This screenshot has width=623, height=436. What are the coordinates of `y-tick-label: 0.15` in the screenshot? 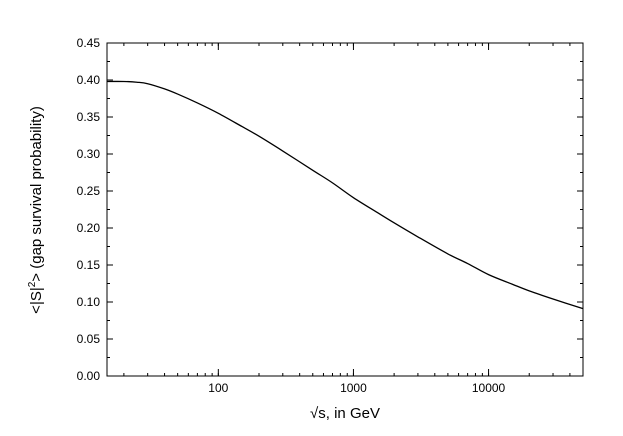 It's located at (89, 265).